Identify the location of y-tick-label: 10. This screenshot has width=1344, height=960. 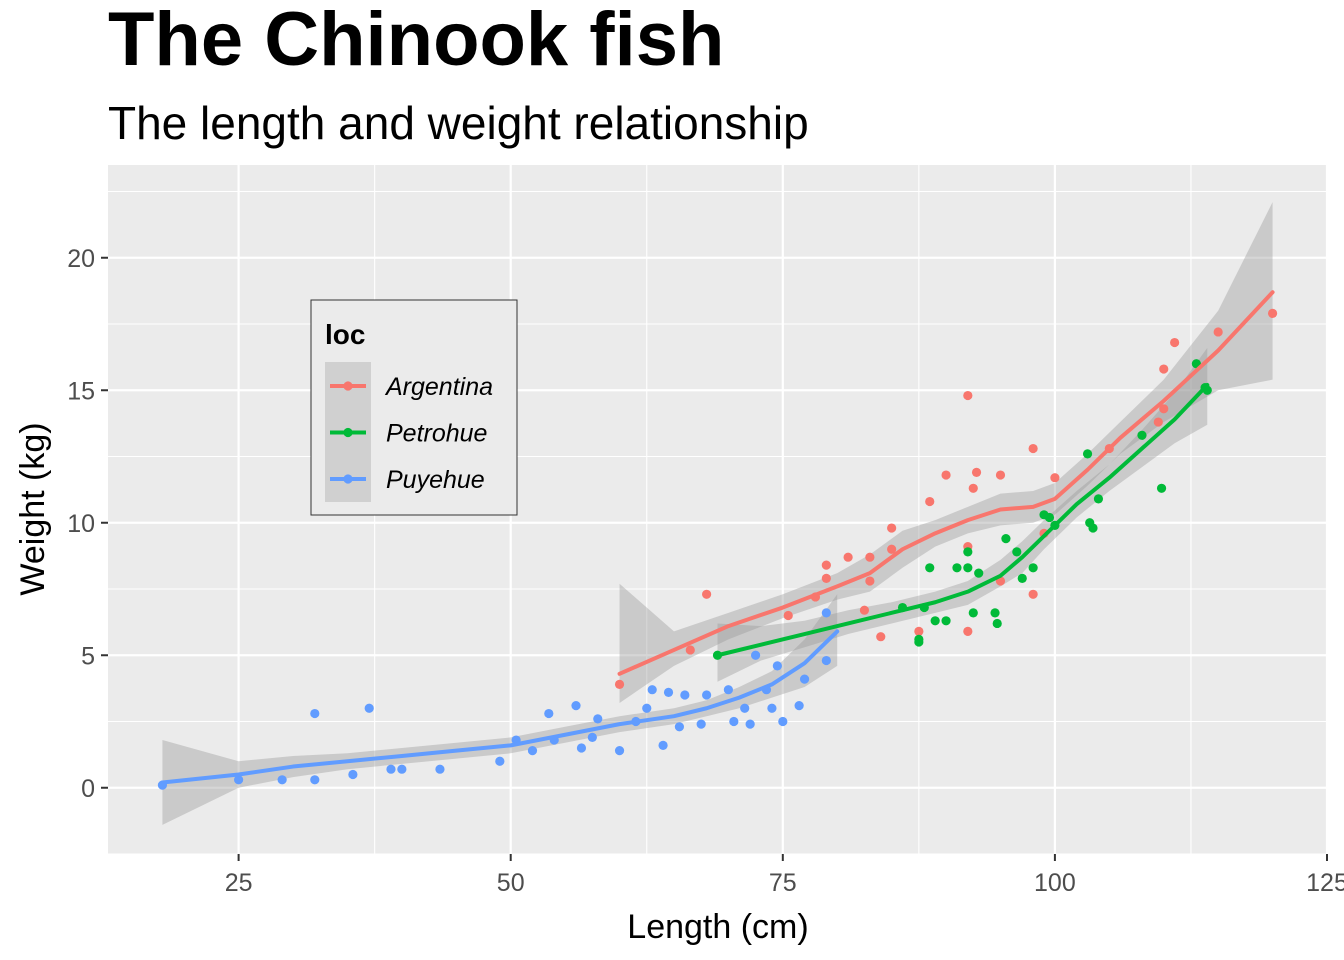
(81, 524).